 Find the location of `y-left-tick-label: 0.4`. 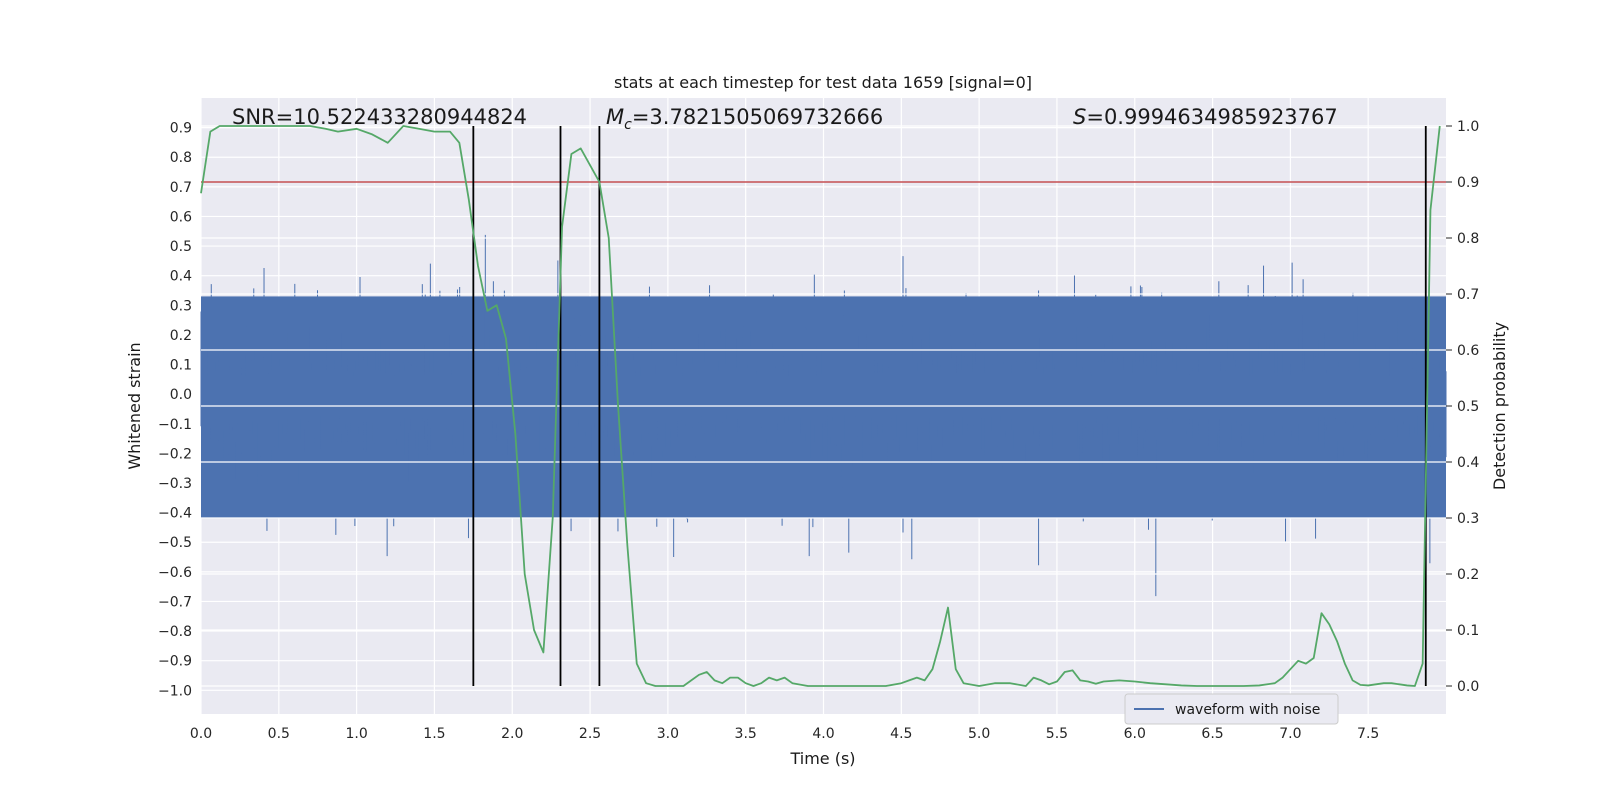

y-left-tick-label: 0.4 is located at coordinates (181, 277).